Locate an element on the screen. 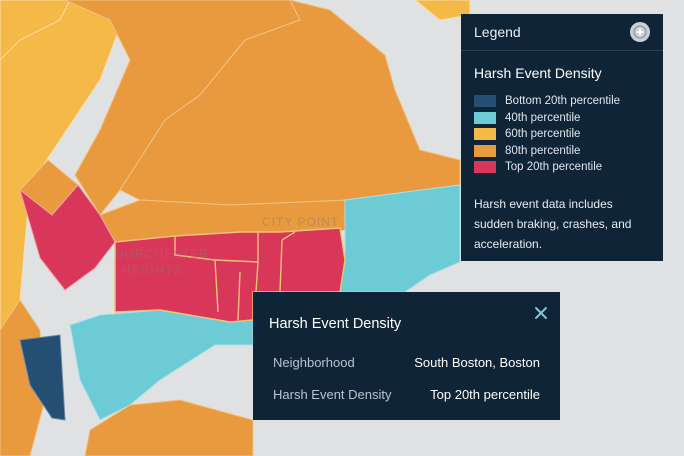  region-top20-subdivisions is located at coordinates (235, 276).